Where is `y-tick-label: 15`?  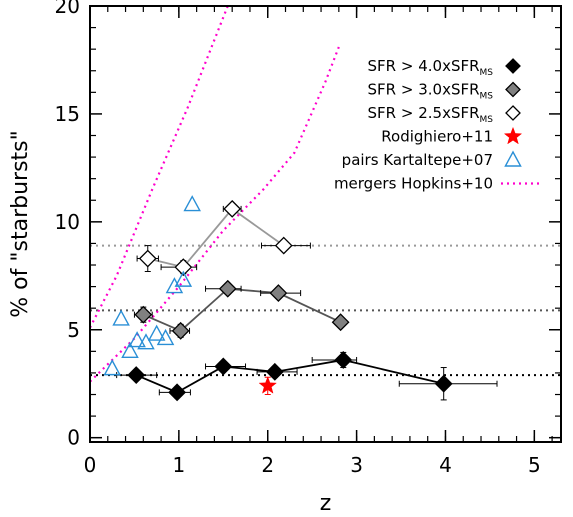 y-tick-label: 15 is located at coordinates (67, 114).